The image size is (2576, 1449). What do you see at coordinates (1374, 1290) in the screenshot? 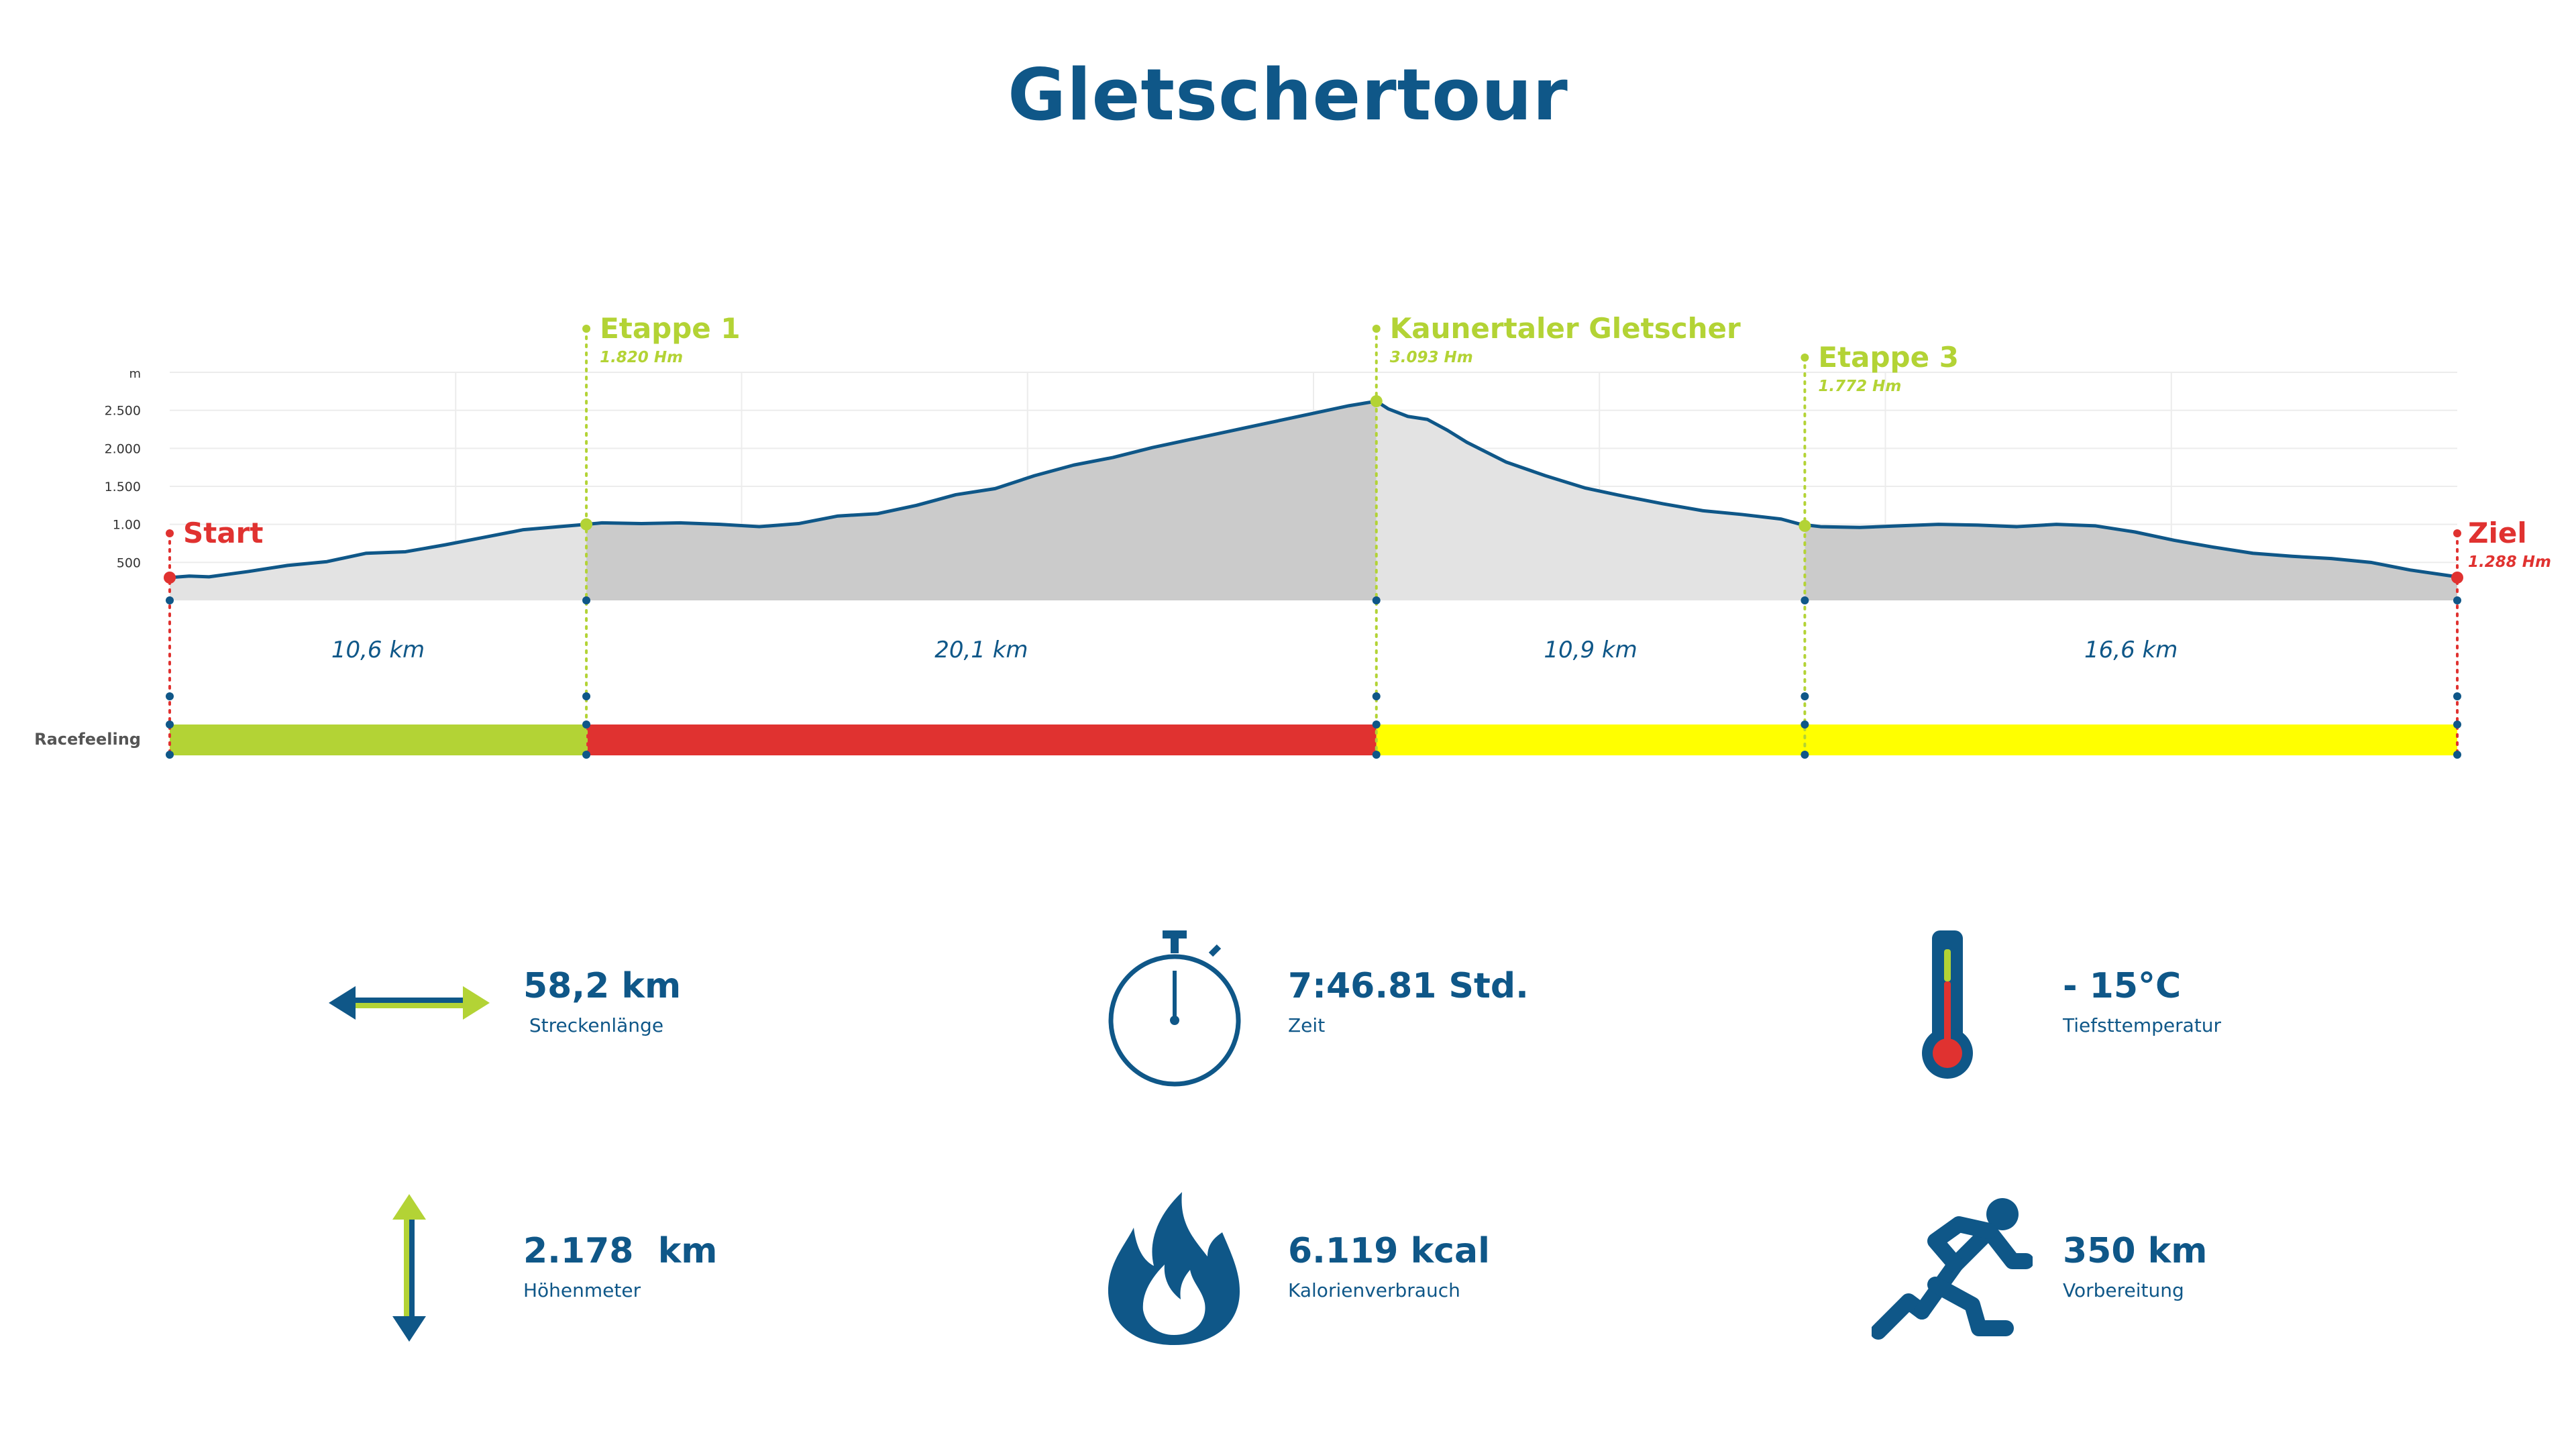
I see `stat-label-calories: Kalorienverbrauch` at bounding box center [1374, 1290].